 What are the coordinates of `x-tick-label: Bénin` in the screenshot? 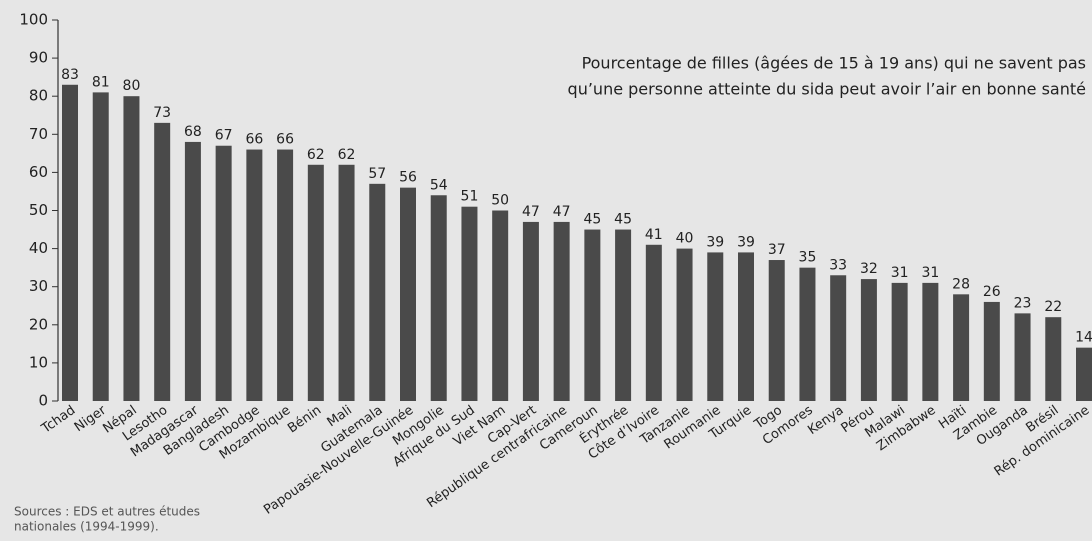 It's located at (304, 420).